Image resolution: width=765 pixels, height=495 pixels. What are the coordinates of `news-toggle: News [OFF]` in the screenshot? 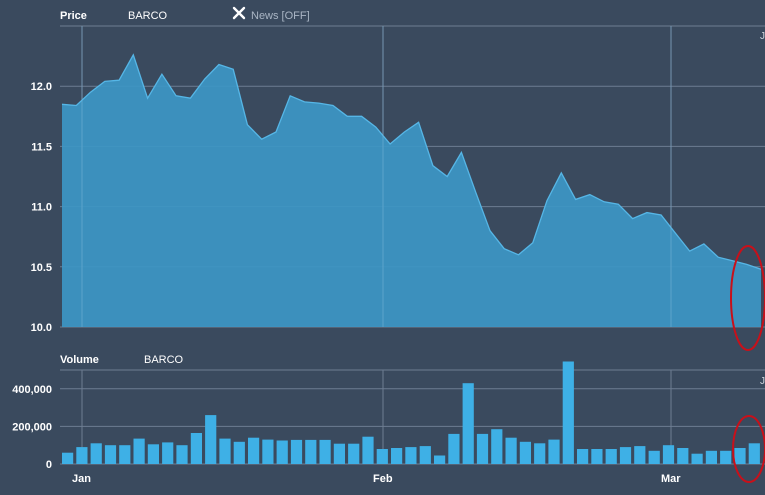 It's located at (271, 14).